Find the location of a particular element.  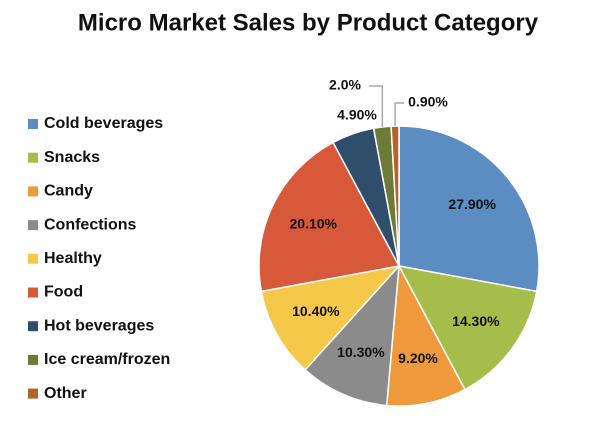

chart-title: Micro Market Sales by Product Category is located at coordinates (308, 22).